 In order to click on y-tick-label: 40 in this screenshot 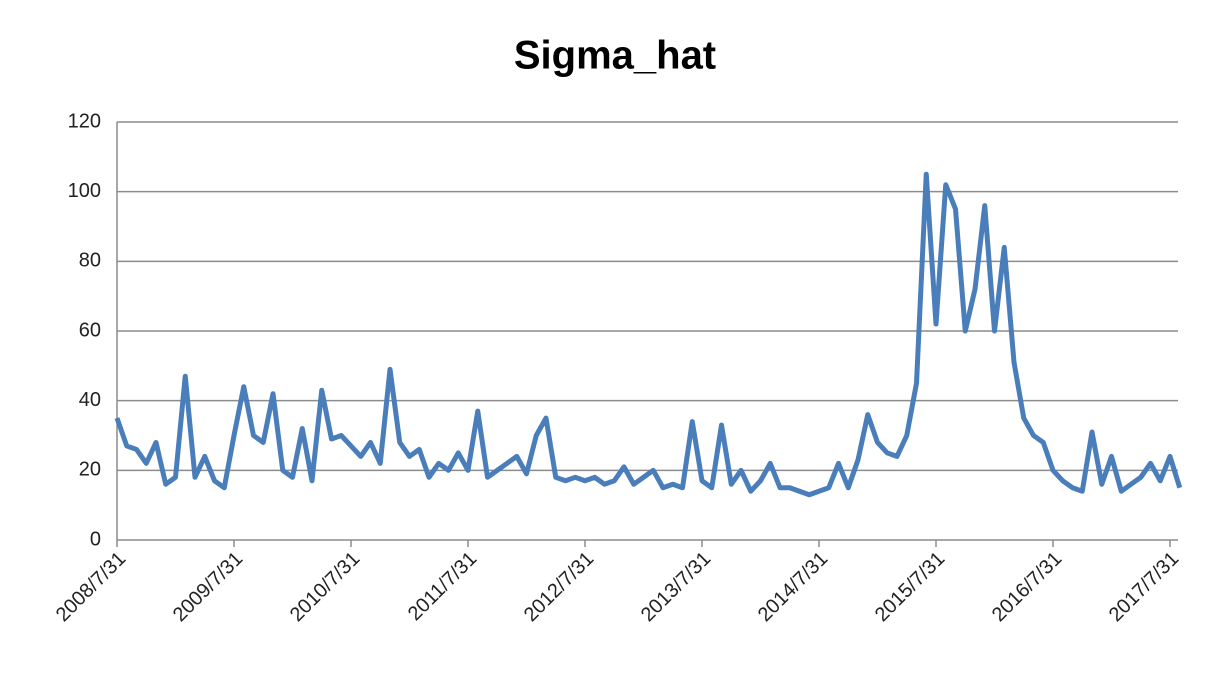, I will do `click(90, 400)`.